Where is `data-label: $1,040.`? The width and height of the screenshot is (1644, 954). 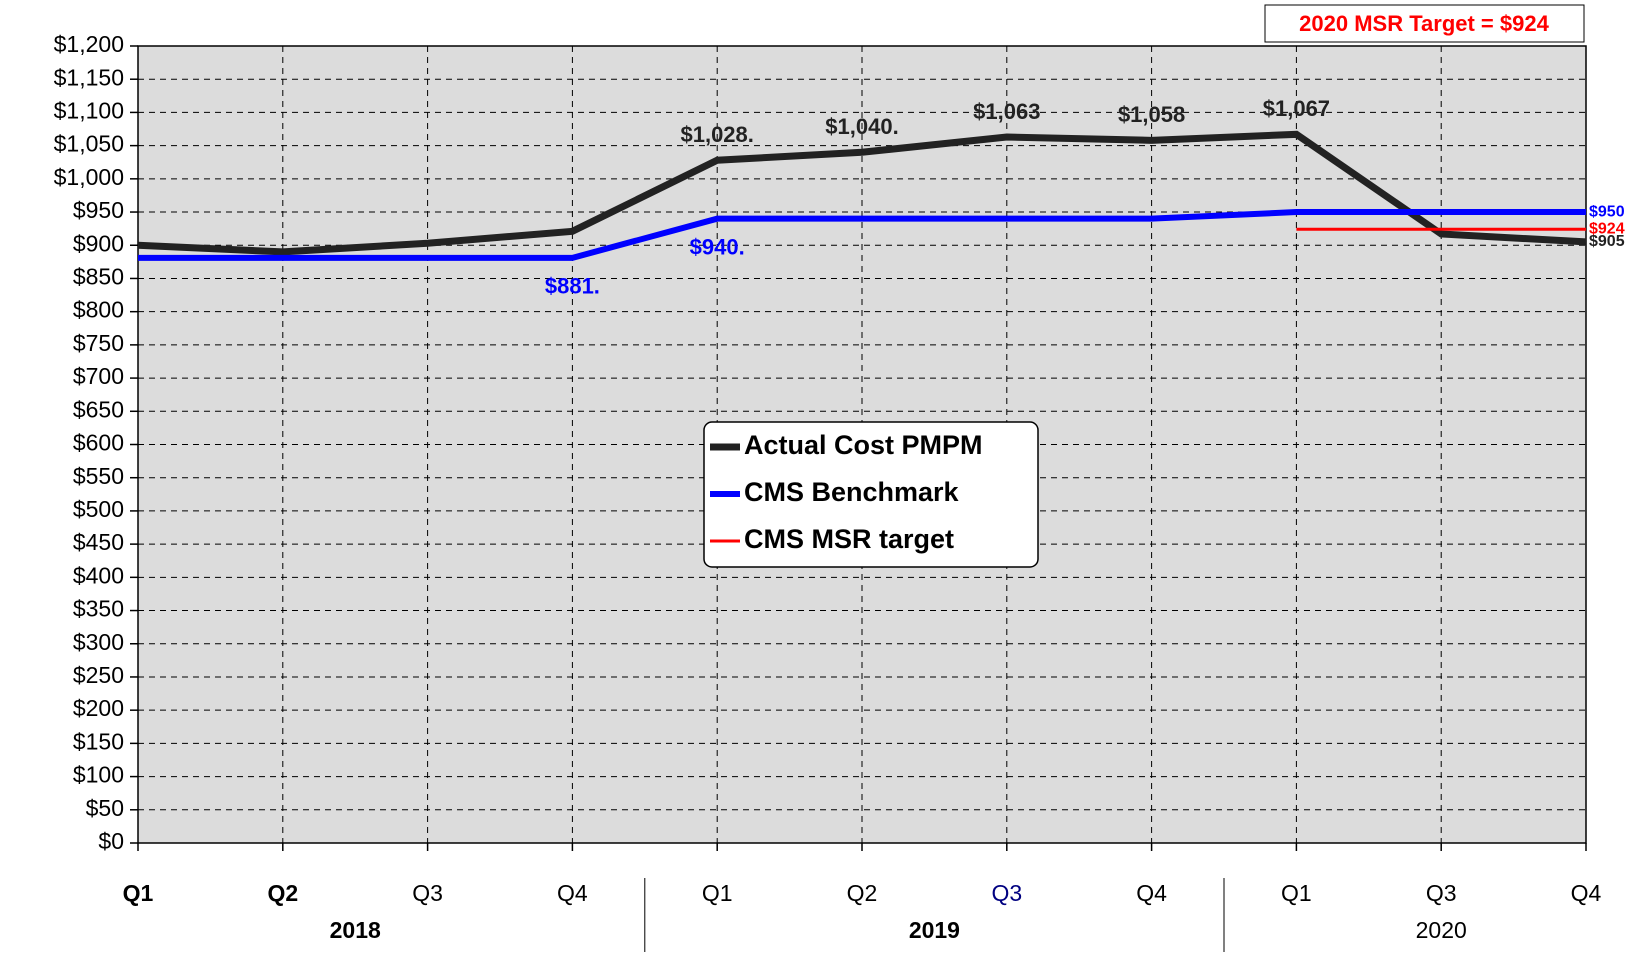 data-label: $1,040. is located at coordinates (861, 126).